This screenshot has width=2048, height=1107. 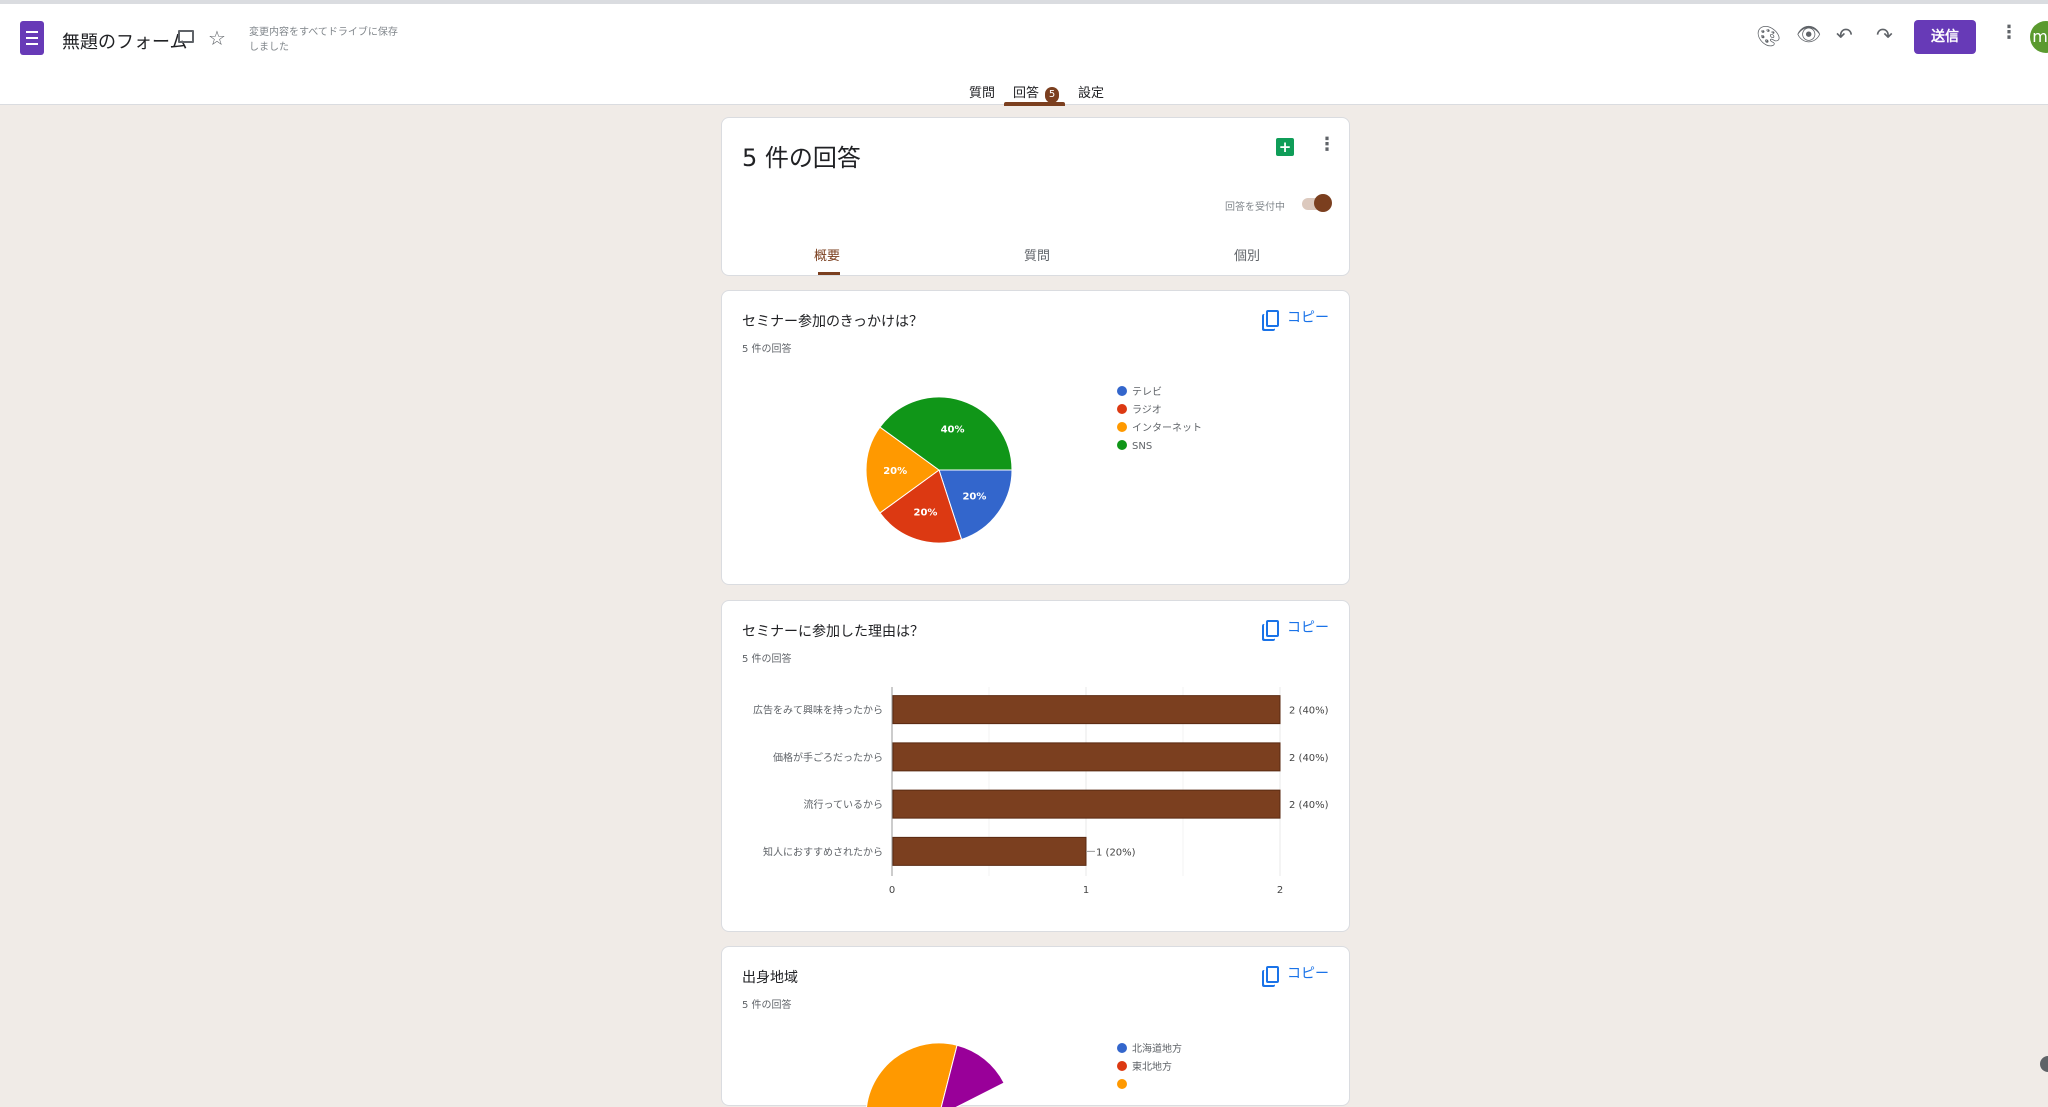 I want to click on data-label: 1 (20%), so click(x=1116, y=852).